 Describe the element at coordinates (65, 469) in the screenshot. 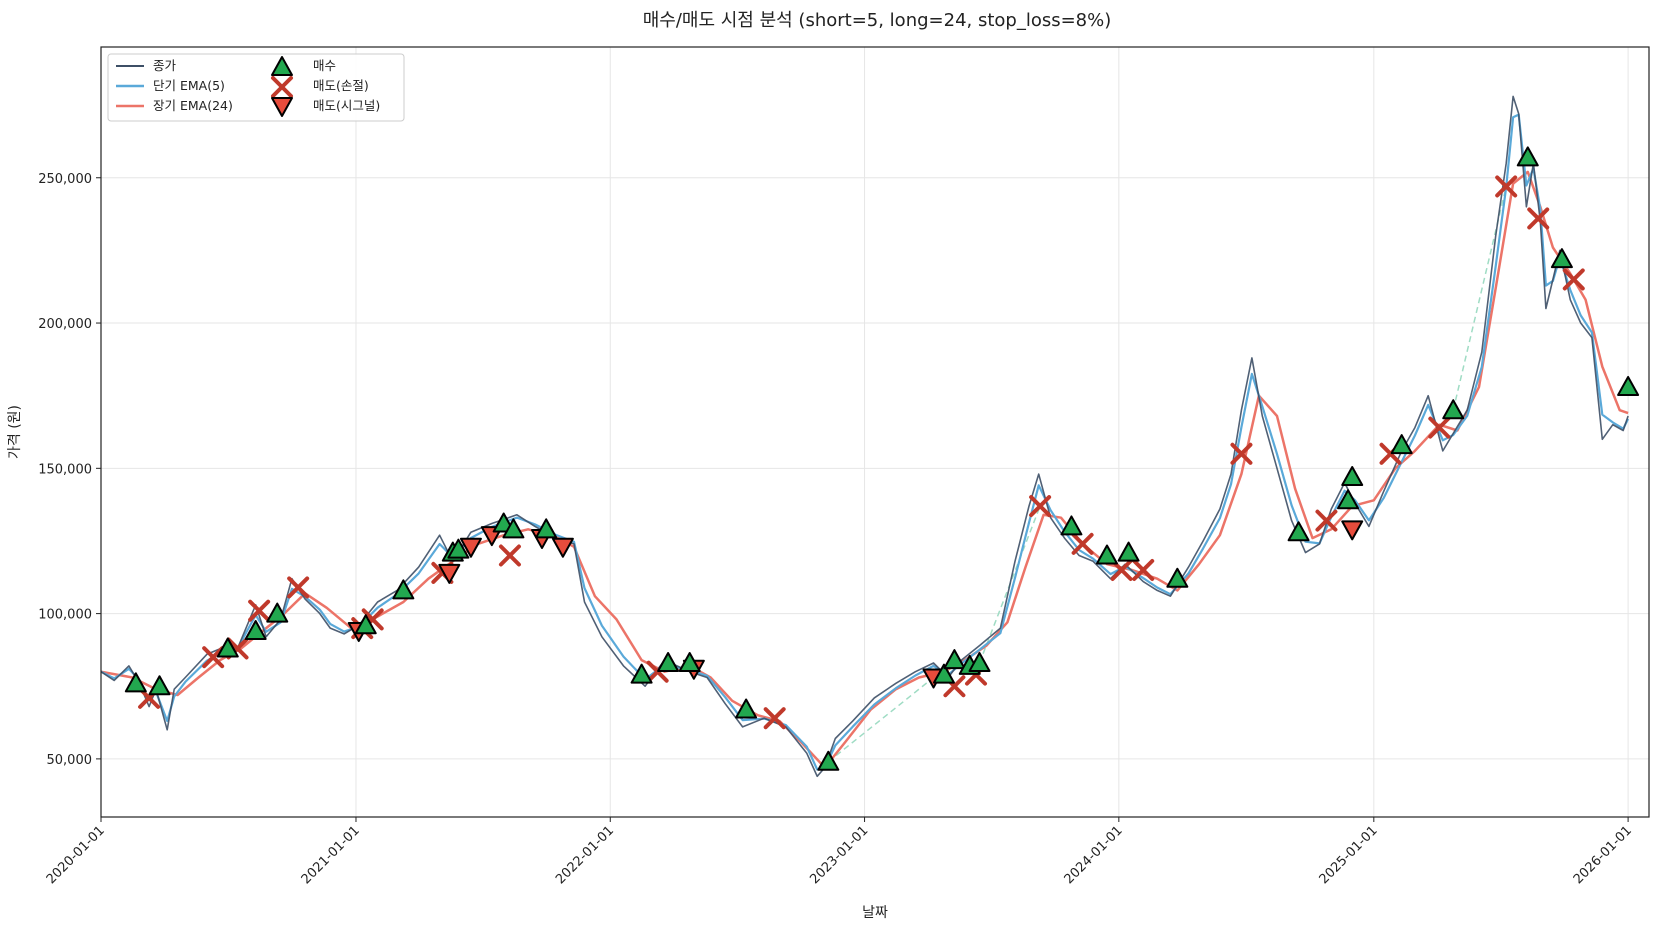

I see `y-tick-label: 150,000` at that location.